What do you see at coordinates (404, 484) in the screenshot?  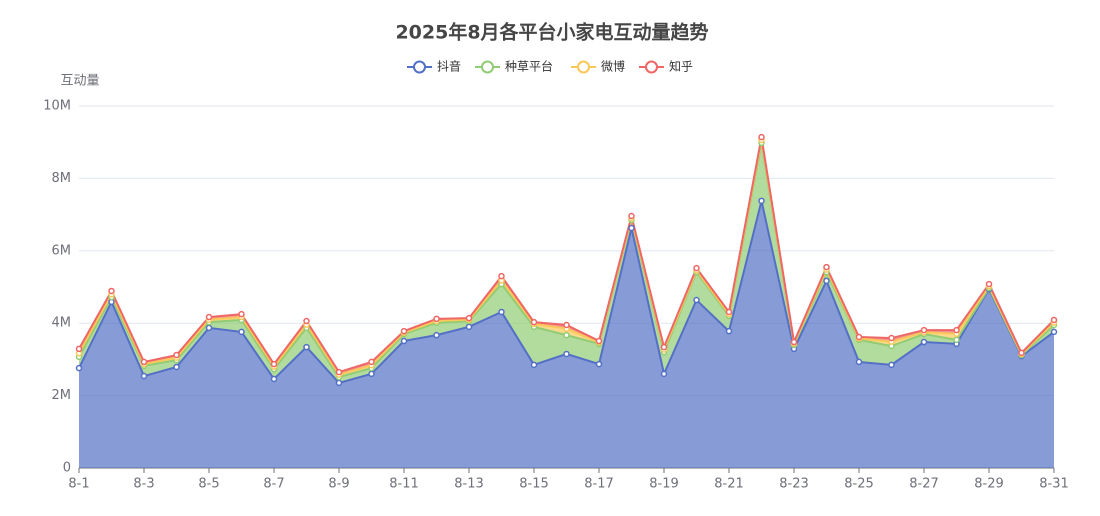 I see `x-tick-label: 8-11` at bounding box center [404, 484].